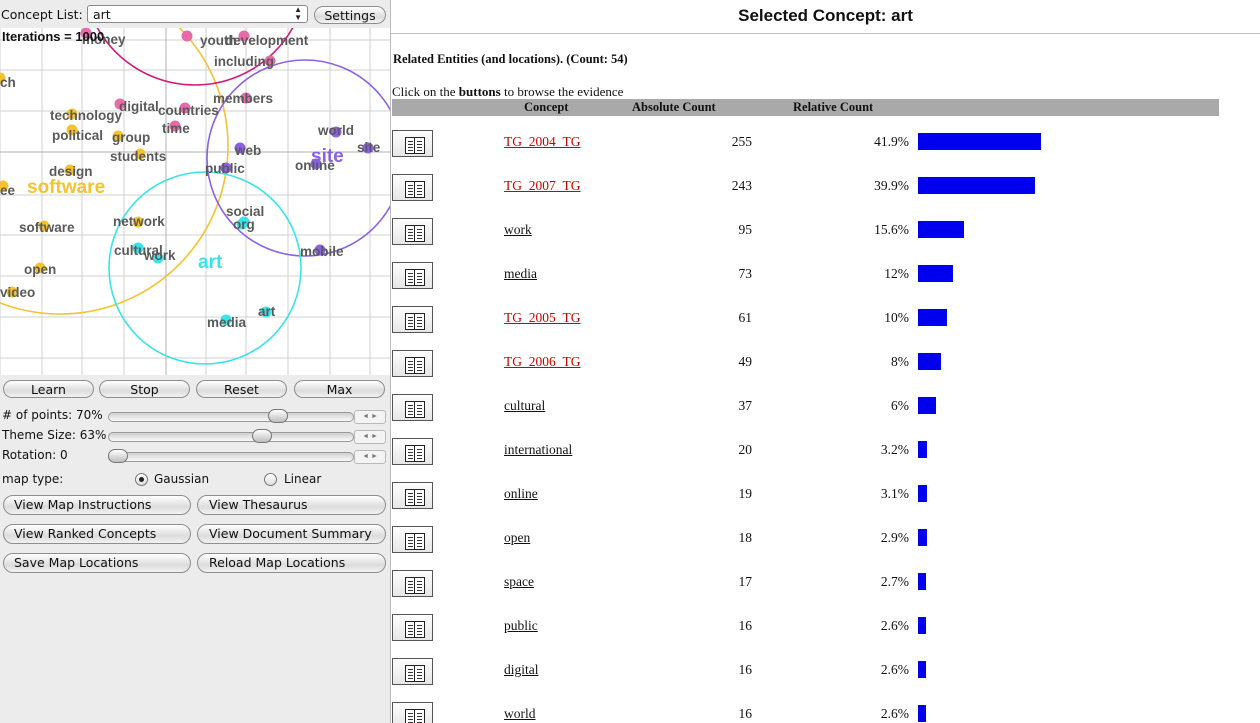 Image resolution: width=1260 pixels, height=723 pixels. Describe the element at coordinates (40, 268) in the screenshot. I see `concept-dot-open` at that location.